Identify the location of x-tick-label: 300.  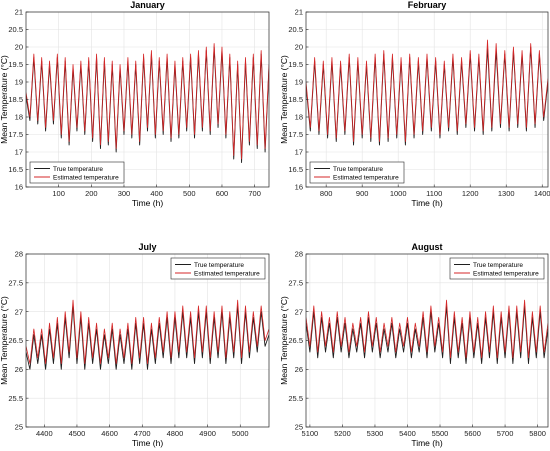
(124, 193).